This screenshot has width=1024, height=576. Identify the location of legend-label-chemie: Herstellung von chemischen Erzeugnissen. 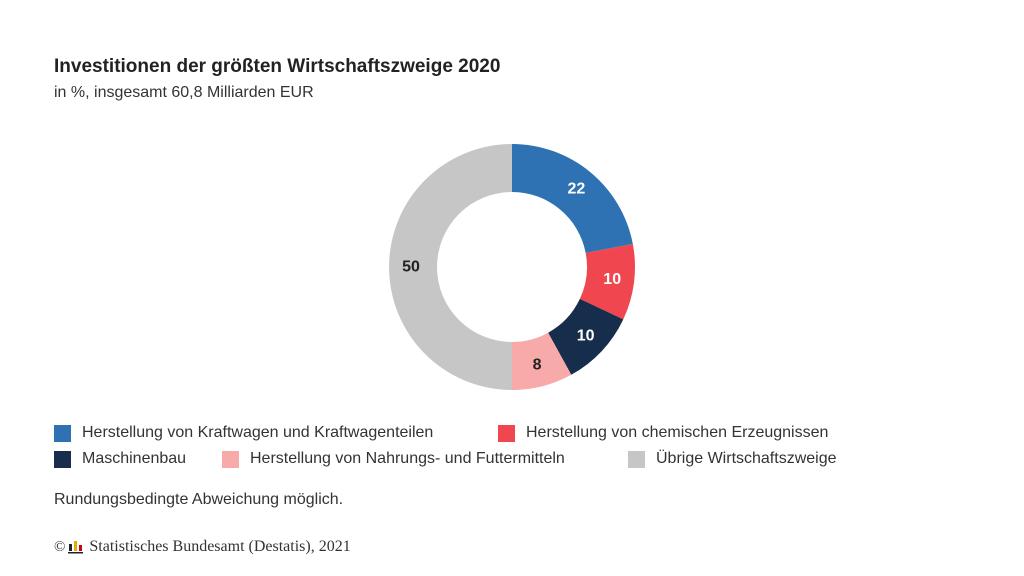
(677, 432).